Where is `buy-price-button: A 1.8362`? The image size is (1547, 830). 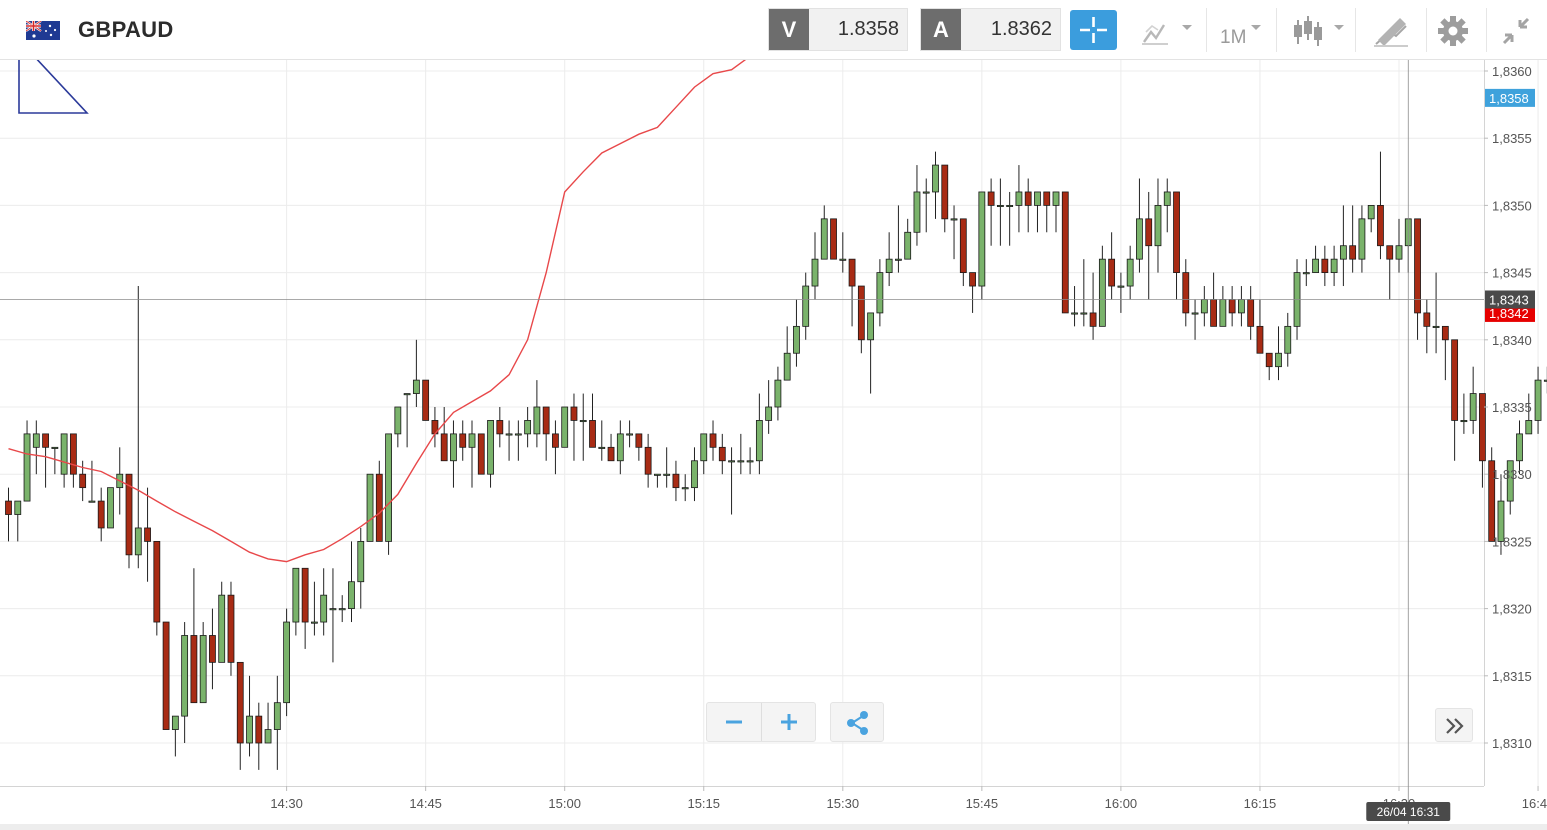 buy-price-button: A 1.8362 is located at coordinates (990, 29).